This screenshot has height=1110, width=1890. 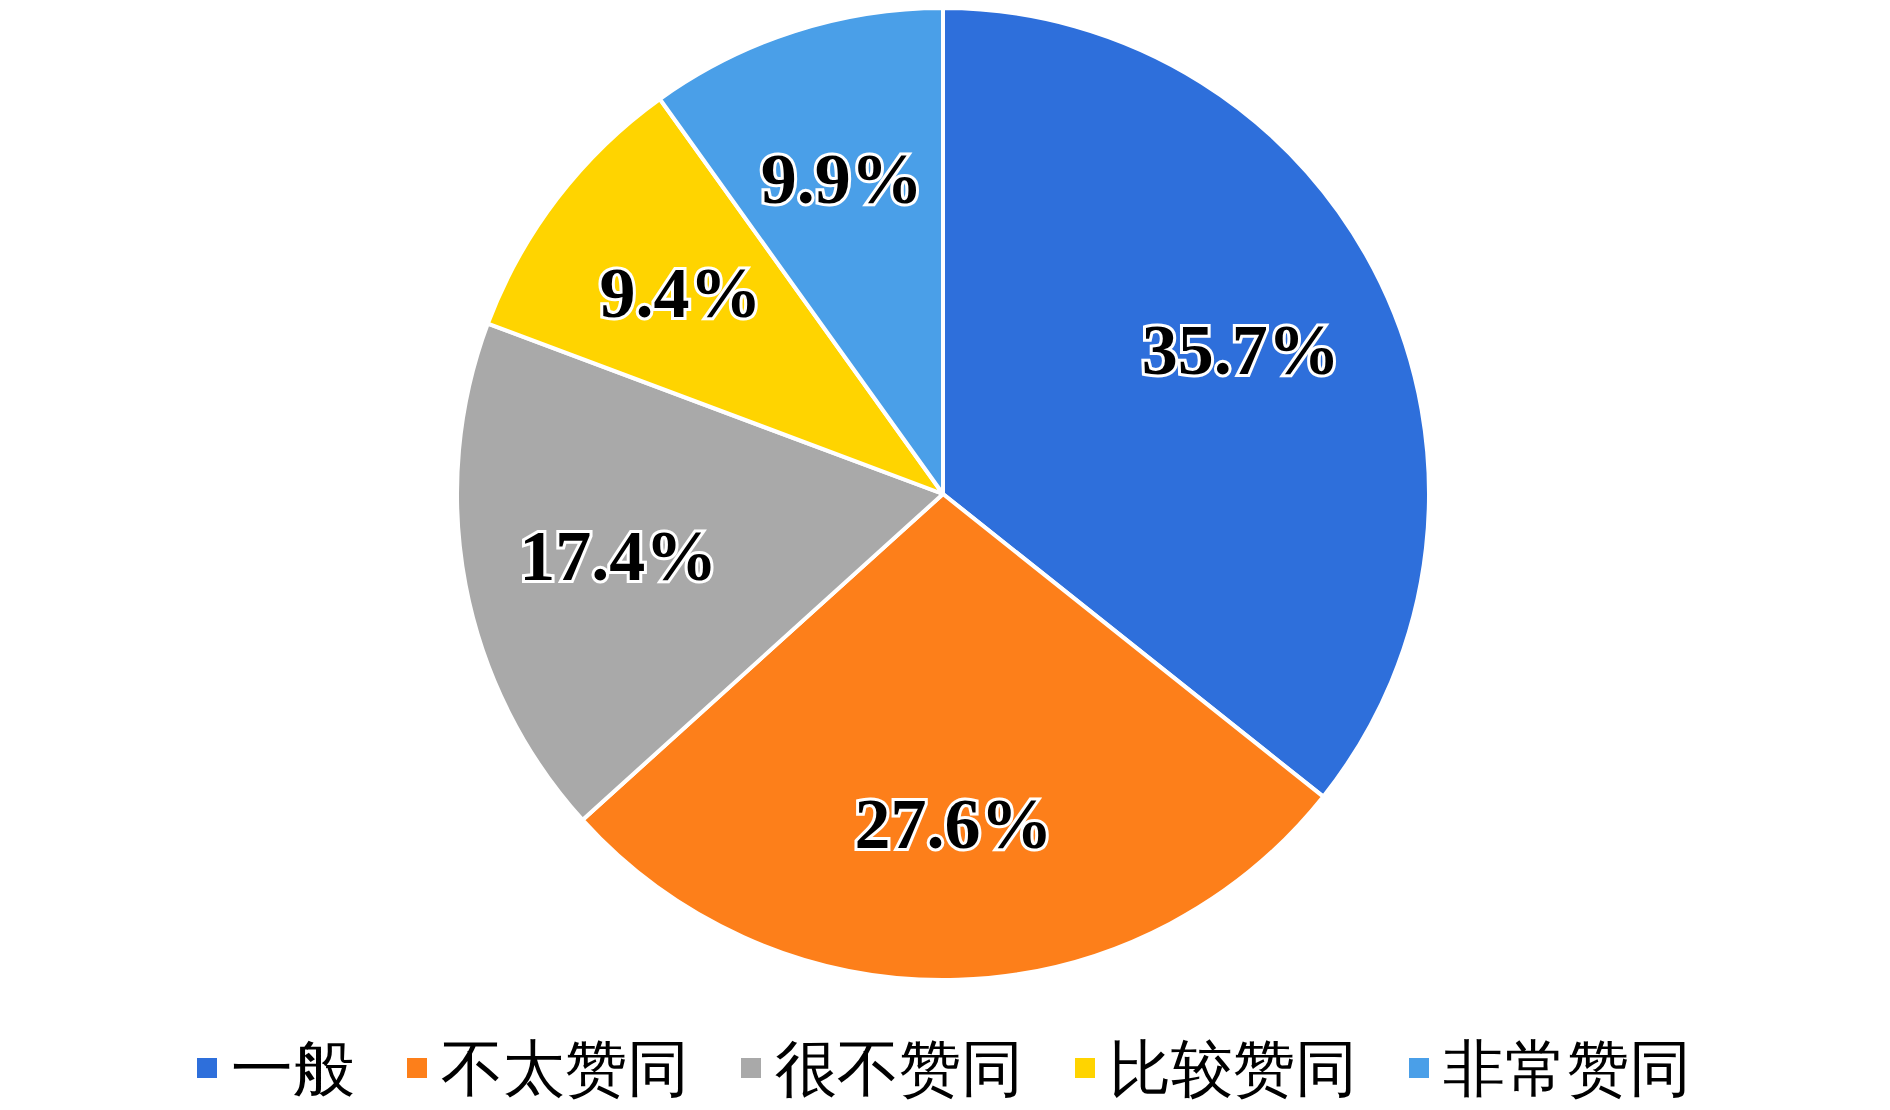 I want to click on legend-label: 比较赞同, so click(x=1233, y=1068).